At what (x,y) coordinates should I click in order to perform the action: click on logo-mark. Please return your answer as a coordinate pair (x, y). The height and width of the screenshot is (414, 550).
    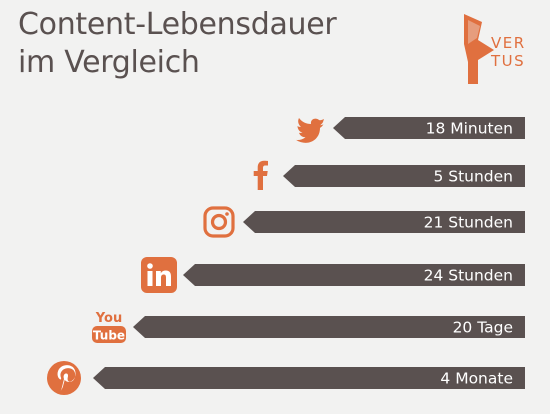
    Looking at the image, I should click on (479, 49).